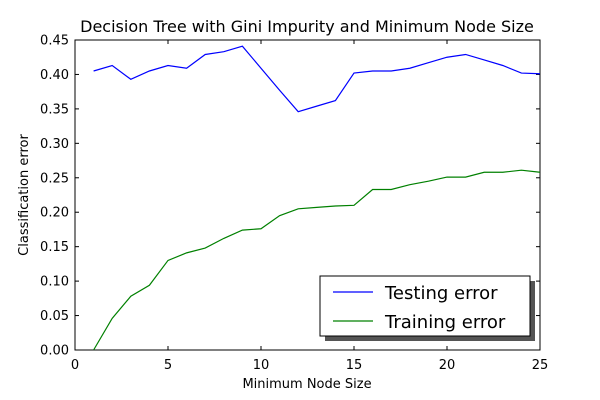 The width and height of the screenshot is (600, 400). I want to click on y-tick-label: 0.10, so click(54, 282).